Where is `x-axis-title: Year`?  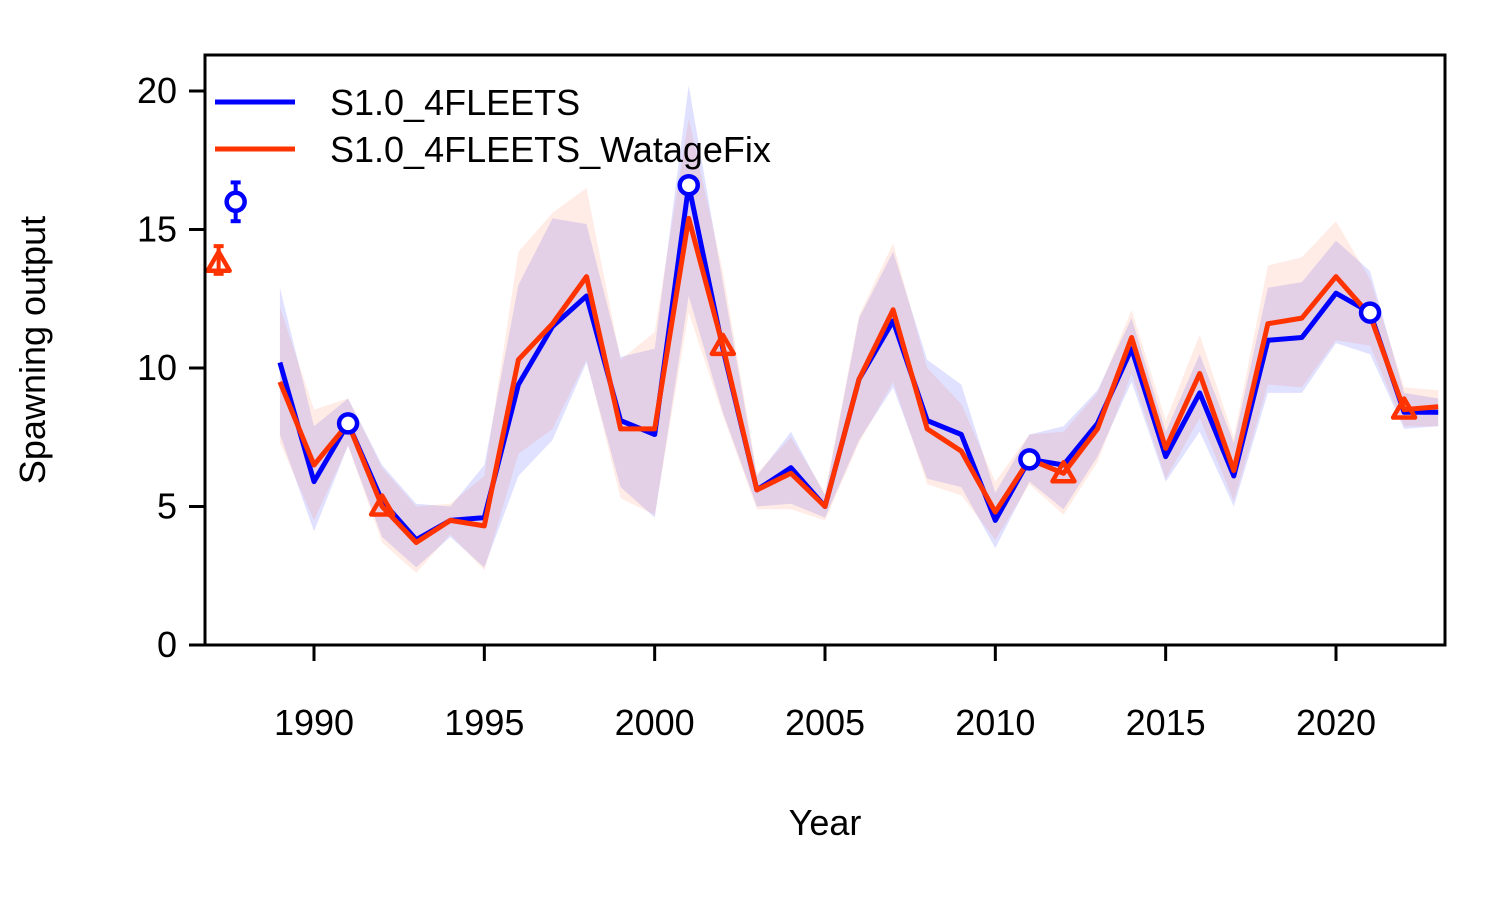
x-axis-title: Year is located at coordinates (825, 822).